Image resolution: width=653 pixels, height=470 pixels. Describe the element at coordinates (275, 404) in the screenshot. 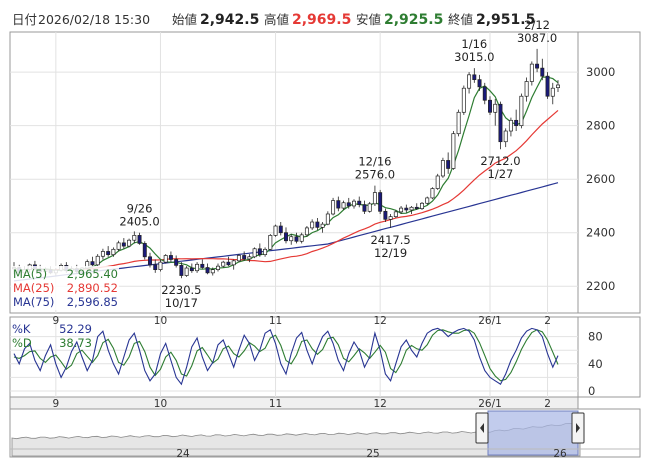

I see `stoch-x-tick-label: 11` at that location.